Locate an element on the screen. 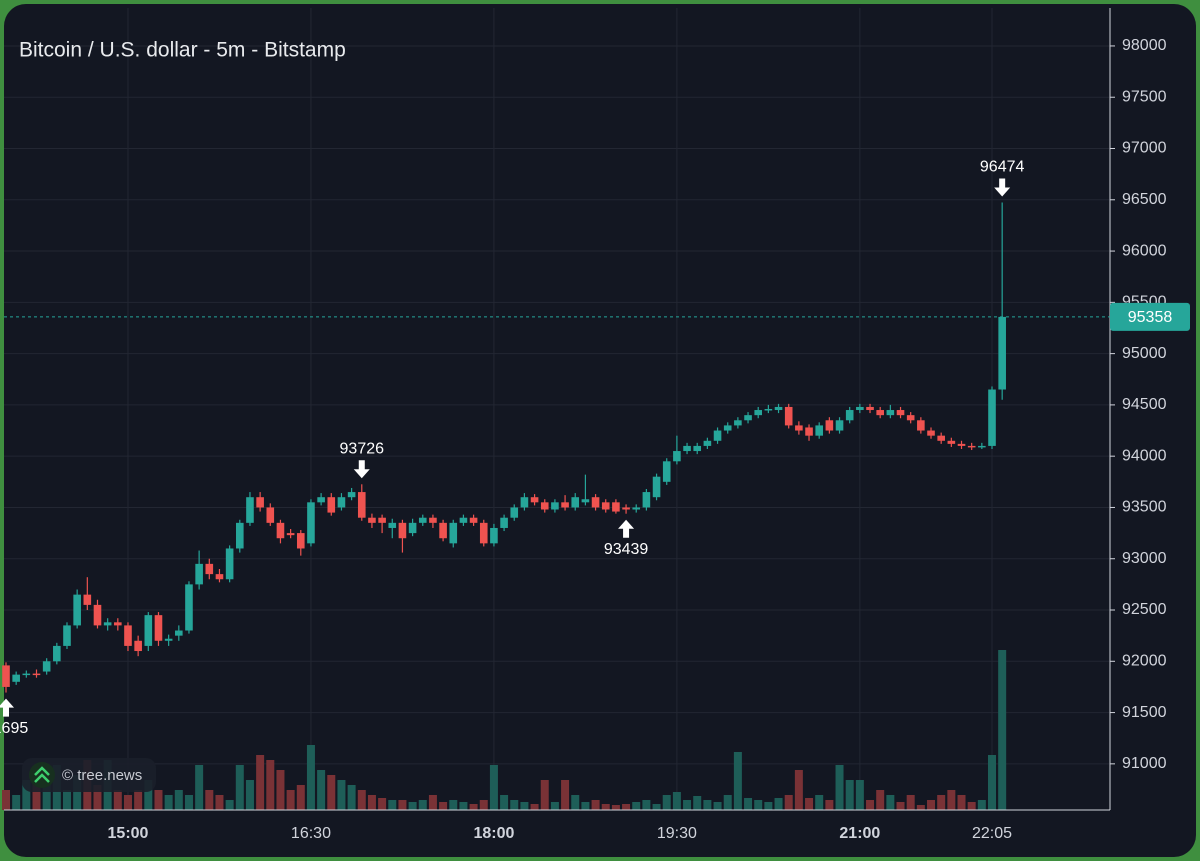 Image resolution: width=1200 pixels, height=861 pixels. y-tick-label: 96000 is located at coordinates (1144, 250).